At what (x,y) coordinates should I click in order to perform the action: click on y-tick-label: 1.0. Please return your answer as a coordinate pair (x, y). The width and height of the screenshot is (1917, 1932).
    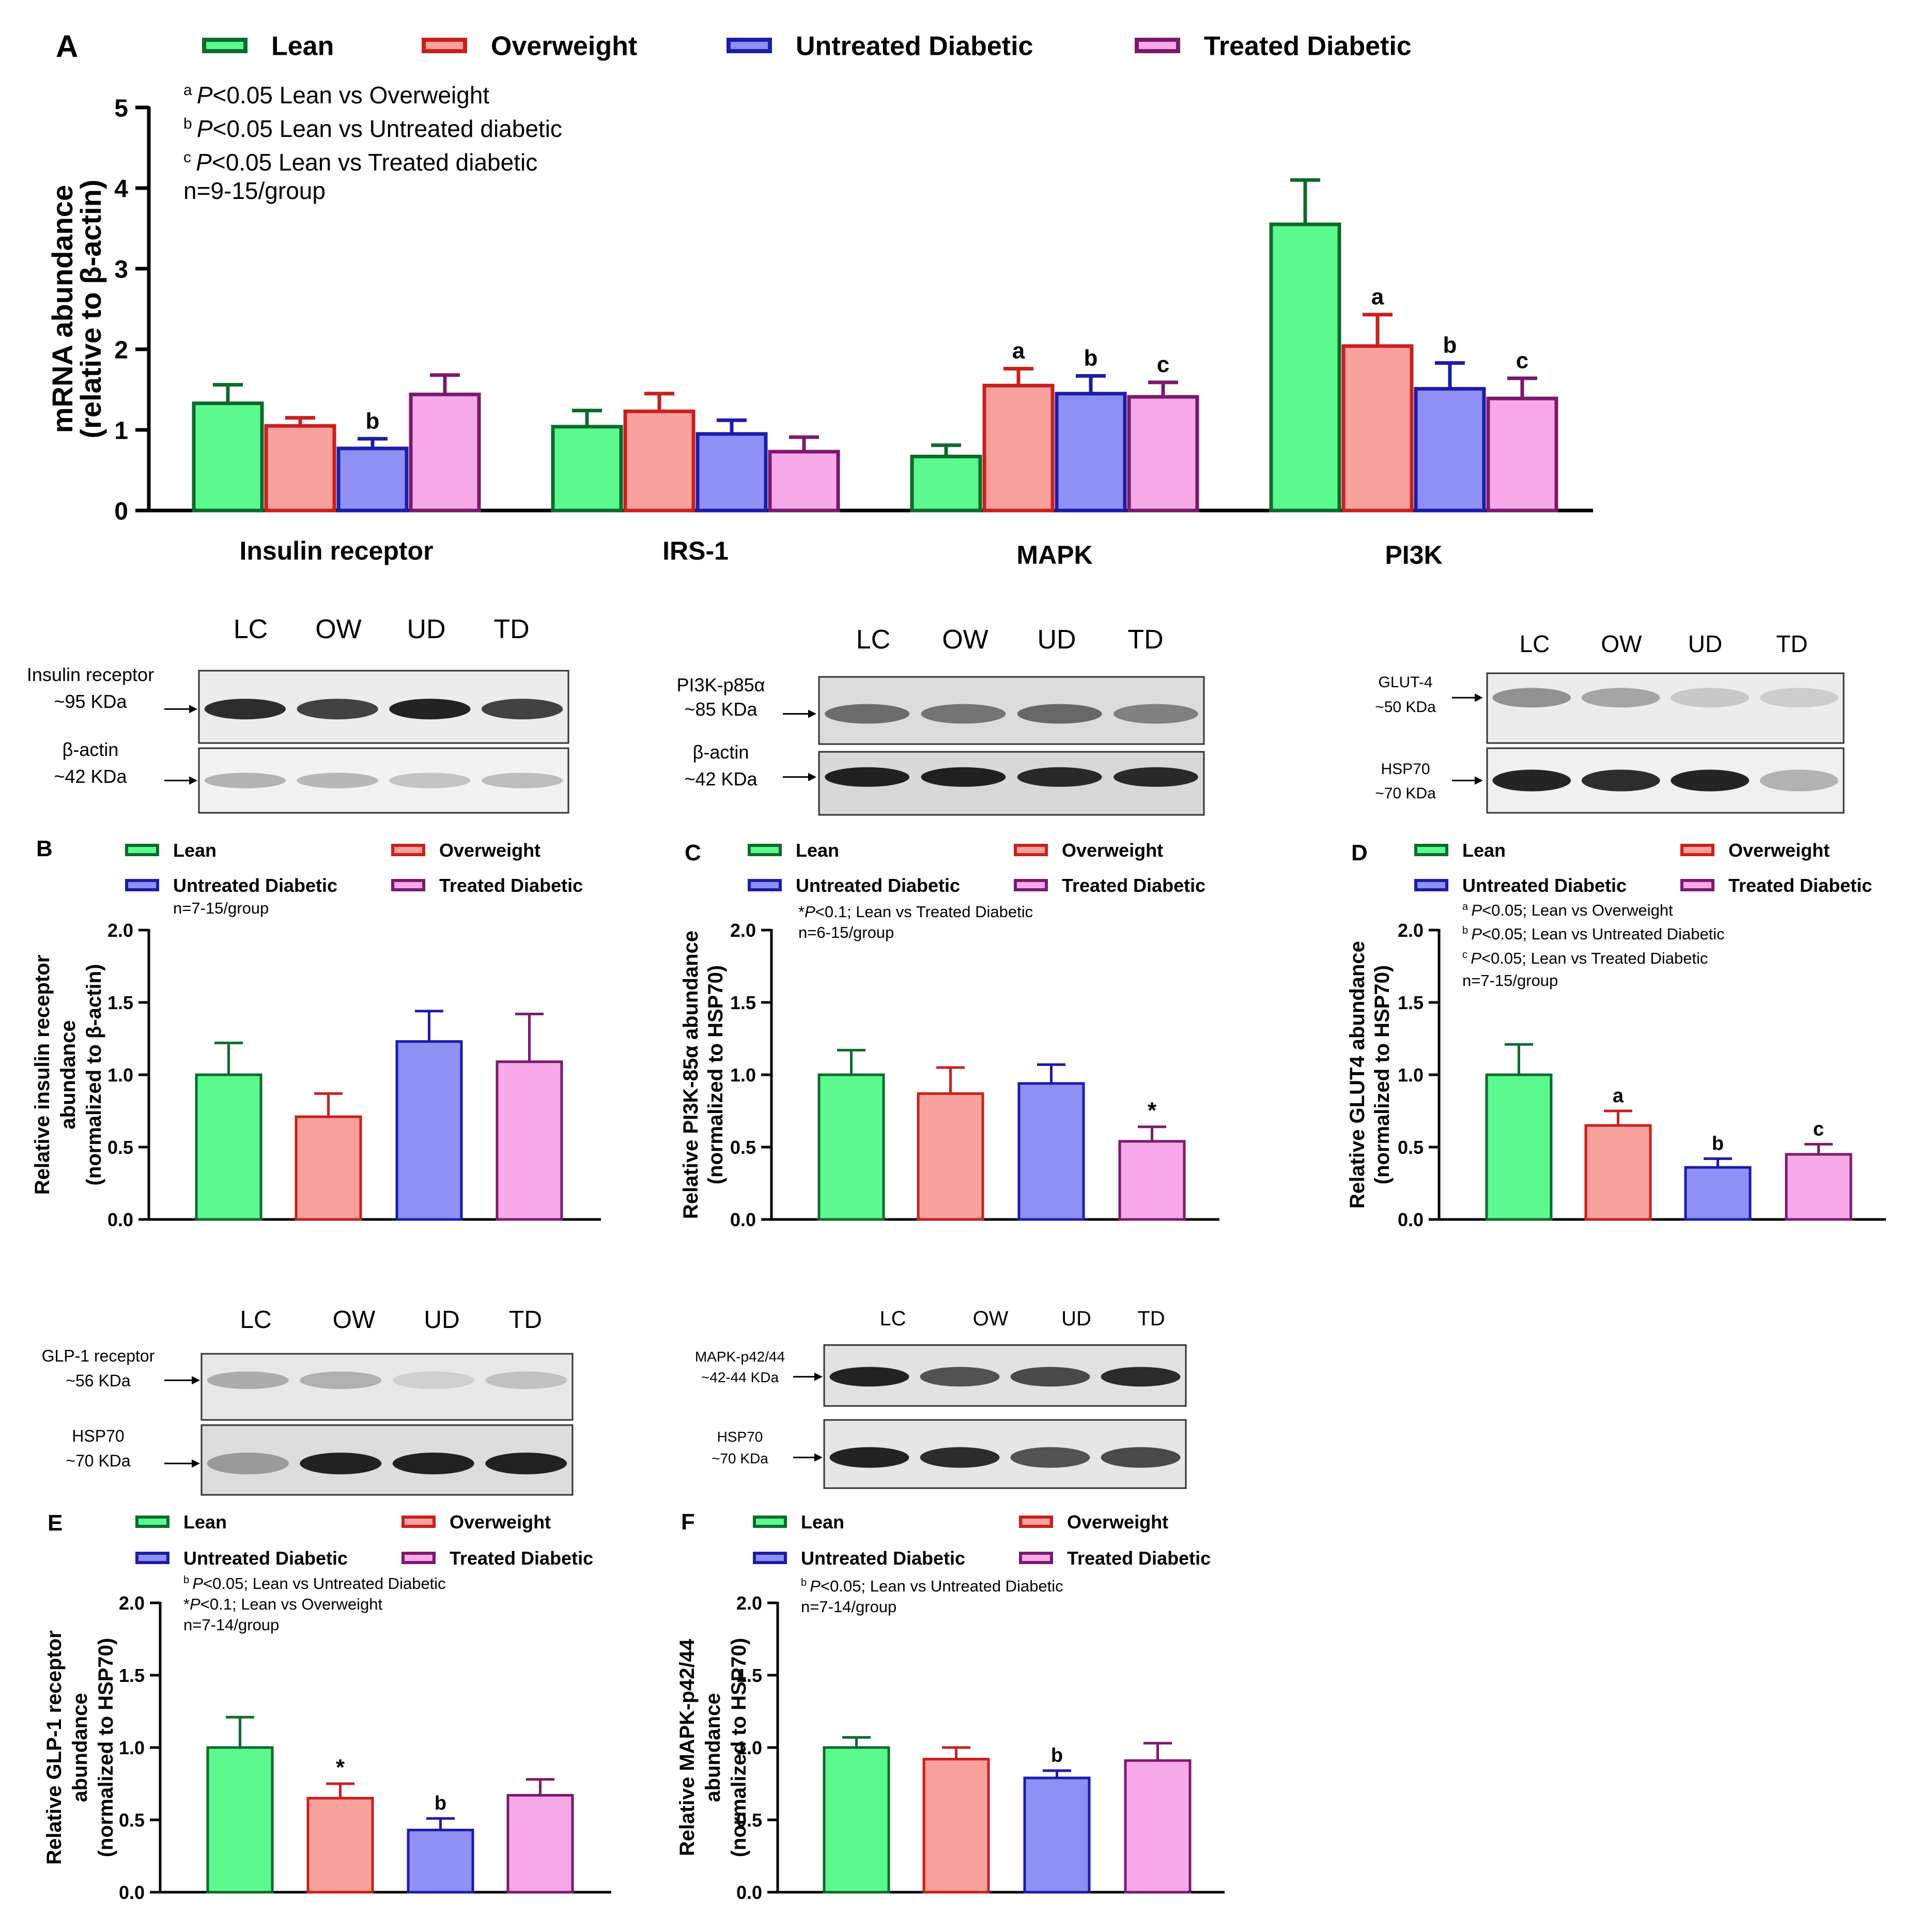
    Looking at the image, I should click on (120, 1075).